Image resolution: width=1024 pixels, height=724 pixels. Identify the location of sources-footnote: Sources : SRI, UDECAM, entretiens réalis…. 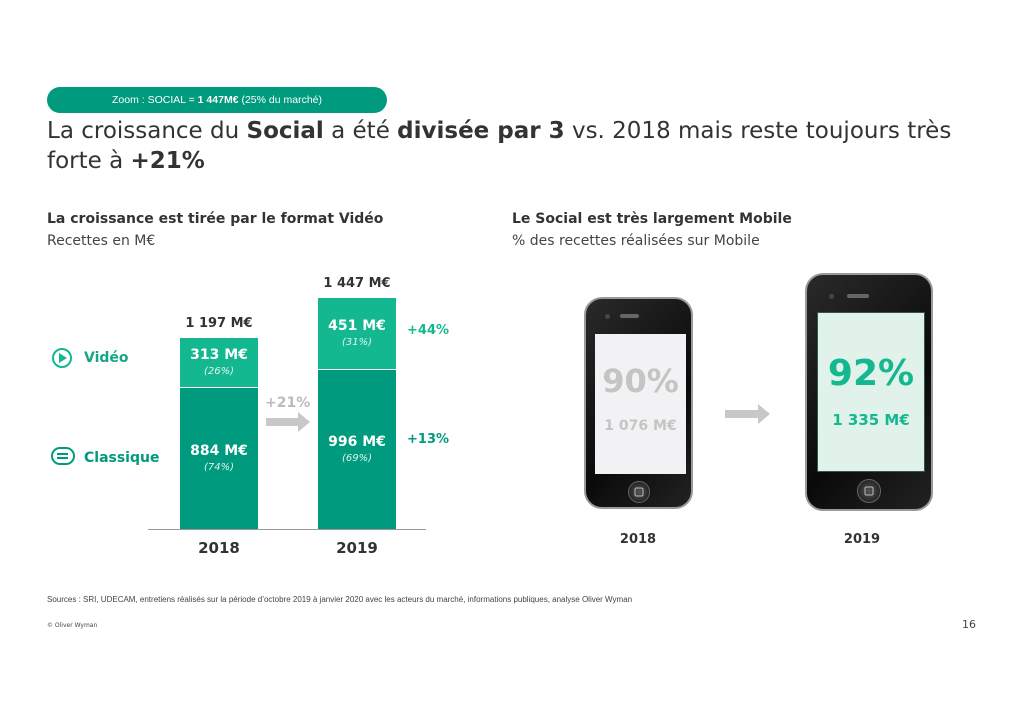
(340, 599).